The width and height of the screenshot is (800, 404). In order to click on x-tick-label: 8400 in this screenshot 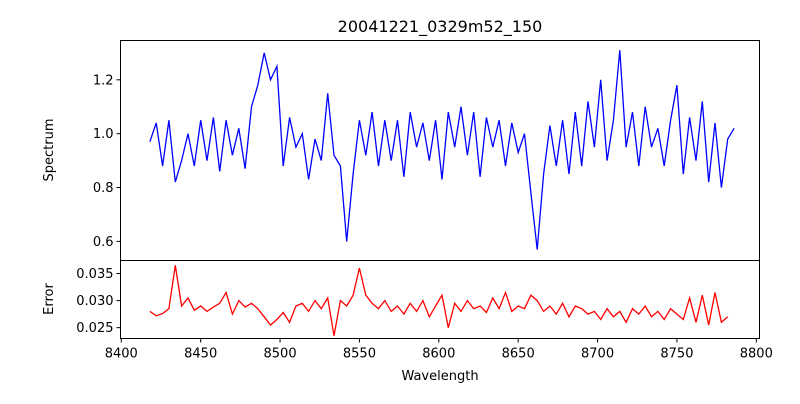, I will do `click(121, 354)`.